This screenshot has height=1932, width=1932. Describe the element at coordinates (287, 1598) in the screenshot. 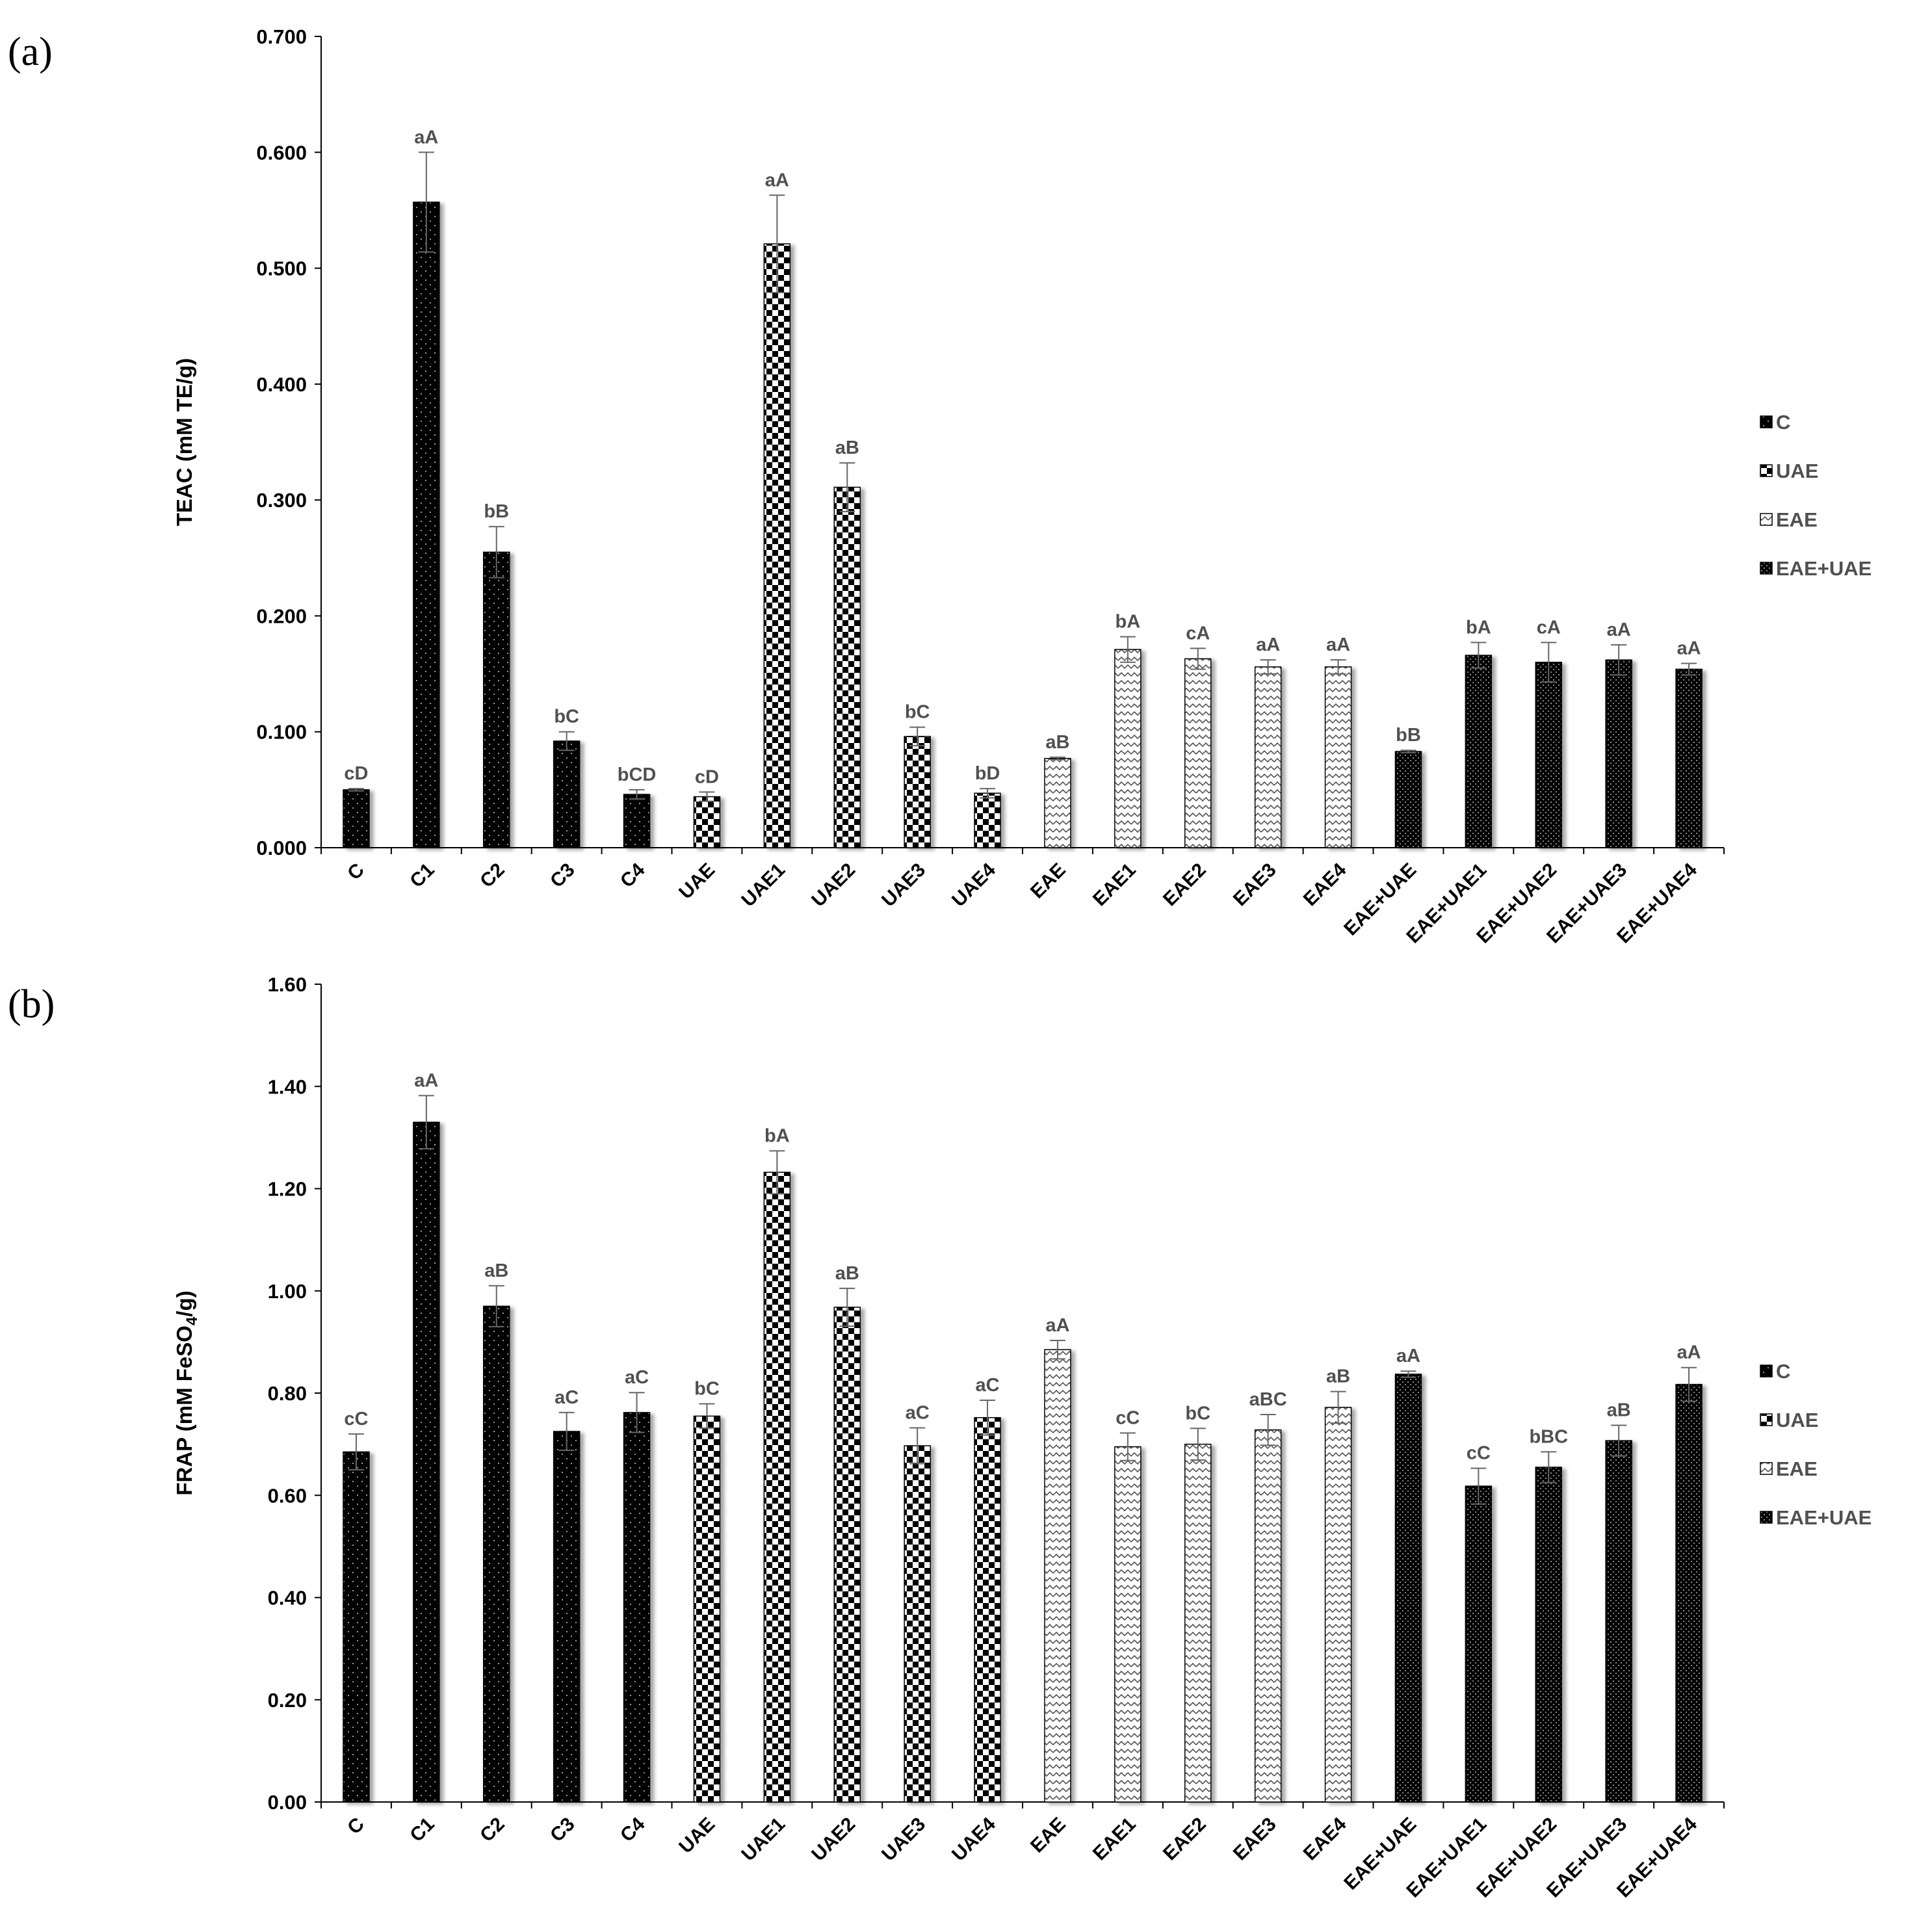

I see `y-tick-label: 0.40` at that location.